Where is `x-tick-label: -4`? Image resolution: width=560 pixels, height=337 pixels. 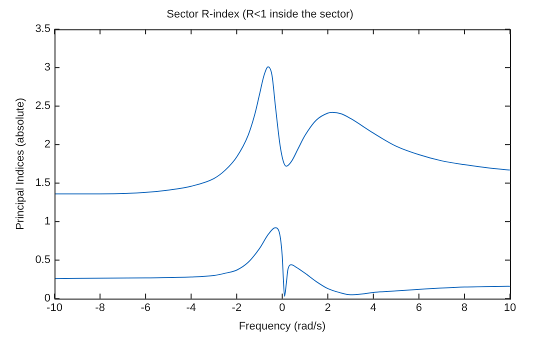 x-tick-label: -4 is located at coordinates (191, 308).